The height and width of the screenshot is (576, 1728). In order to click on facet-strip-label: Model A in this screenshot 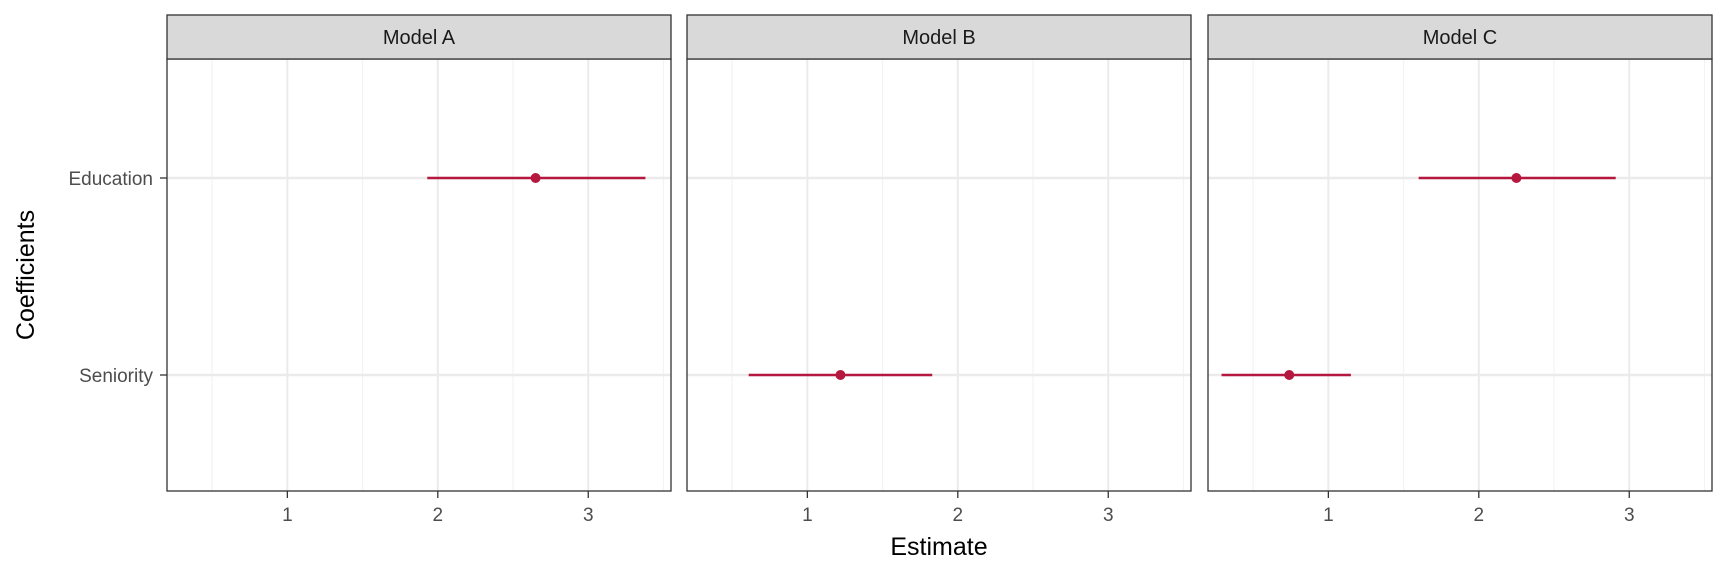, I will do `click(419, 38)`.